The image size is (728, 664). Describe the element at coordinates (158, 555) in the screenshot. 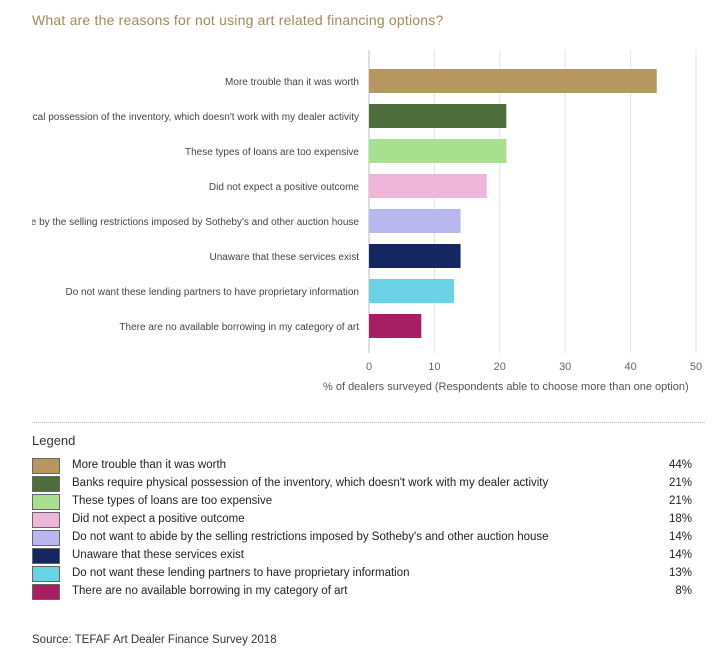

I see `legend-label: Unaware that these services exist` at that location.